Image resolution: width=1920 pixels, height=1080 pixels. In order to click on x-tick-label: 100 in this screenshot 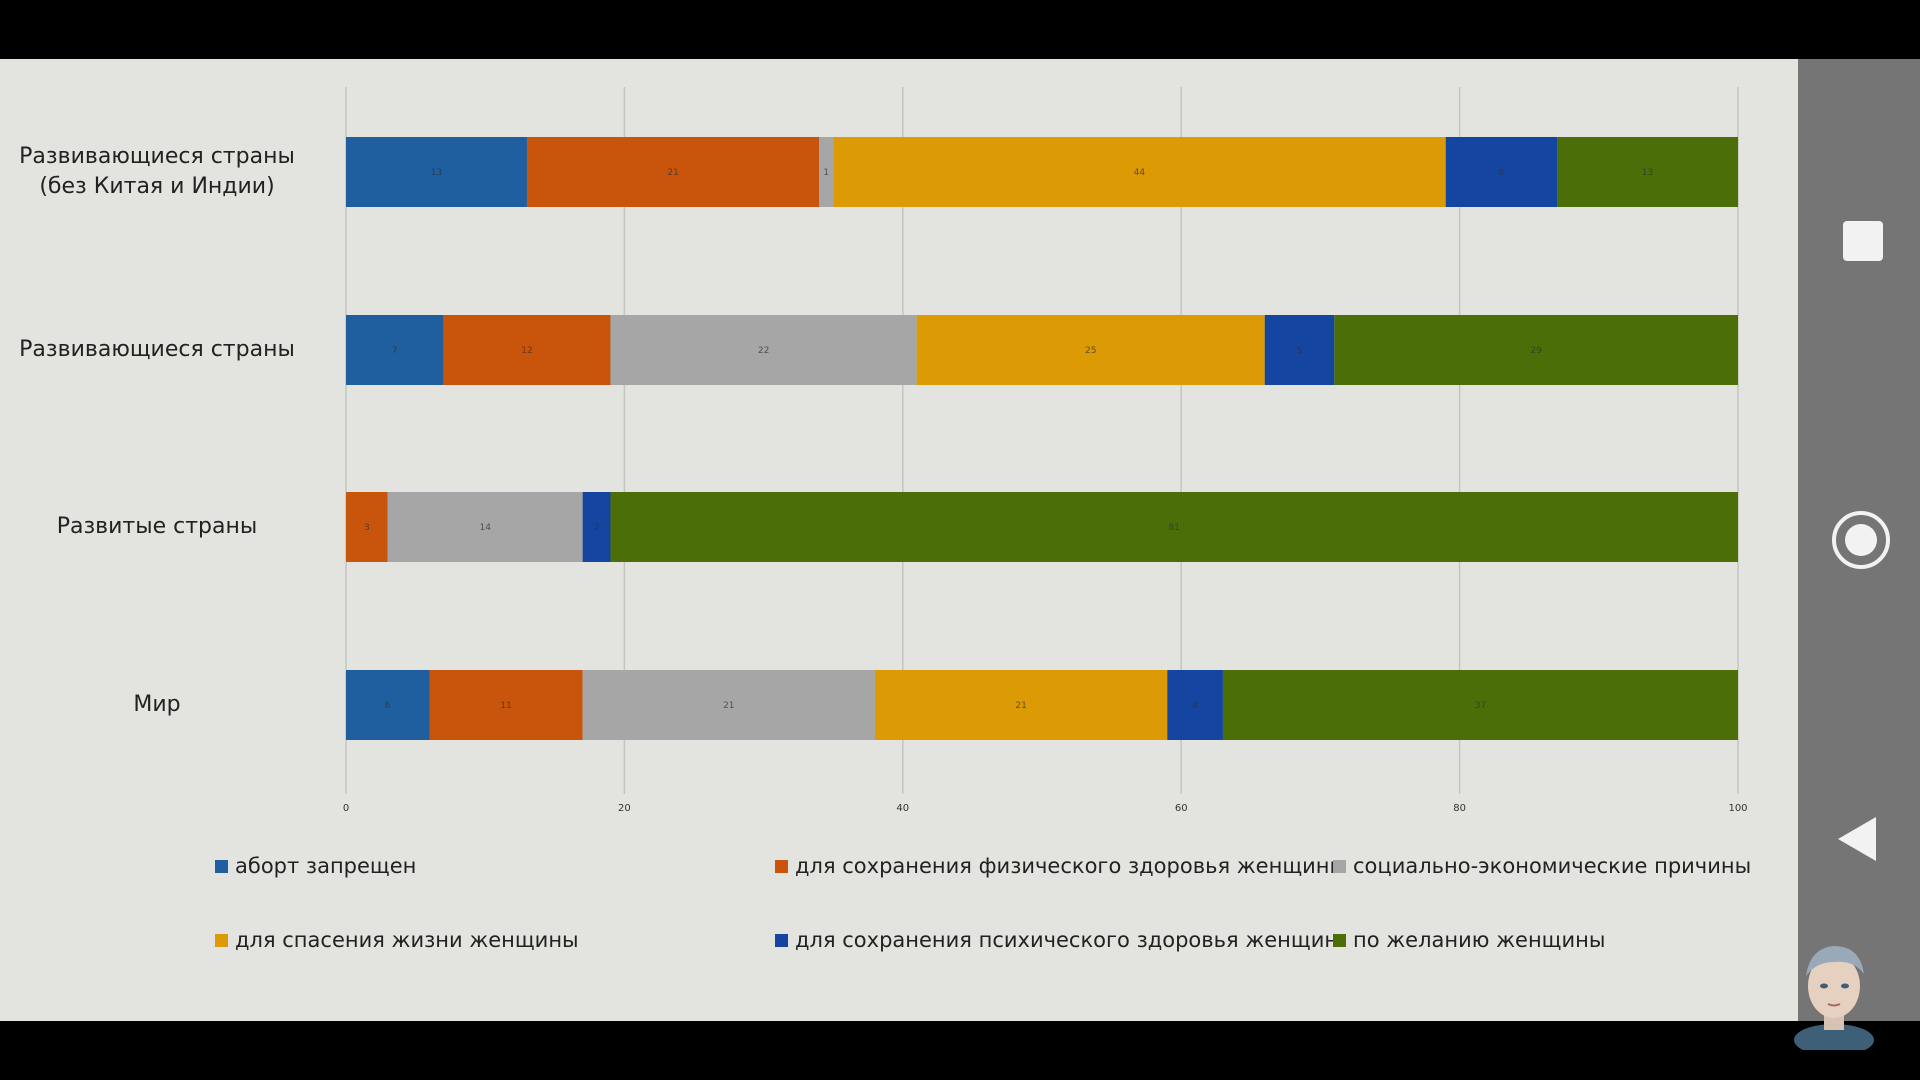, I will do `click(1737, 808)`.